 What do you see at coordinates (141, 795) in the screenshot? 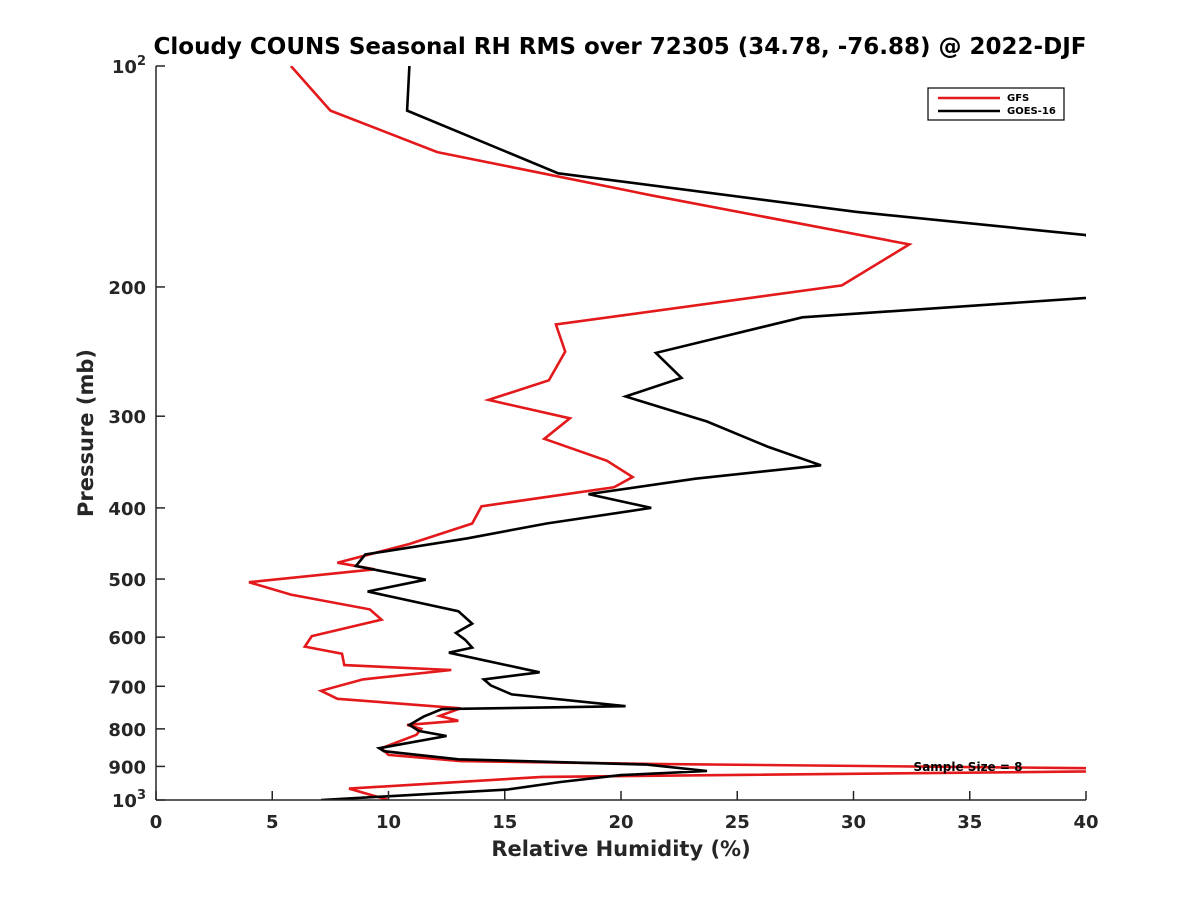
I see `y-tick-exponent: 3` at bounding box center [141, 795].